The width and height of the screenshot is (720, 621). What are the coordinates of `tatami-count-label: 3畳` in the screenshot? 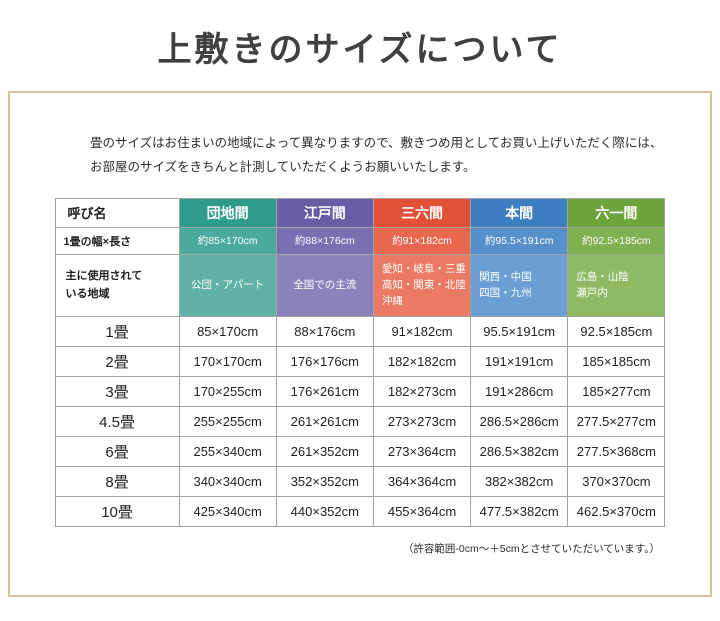 It's located at (117, 391).